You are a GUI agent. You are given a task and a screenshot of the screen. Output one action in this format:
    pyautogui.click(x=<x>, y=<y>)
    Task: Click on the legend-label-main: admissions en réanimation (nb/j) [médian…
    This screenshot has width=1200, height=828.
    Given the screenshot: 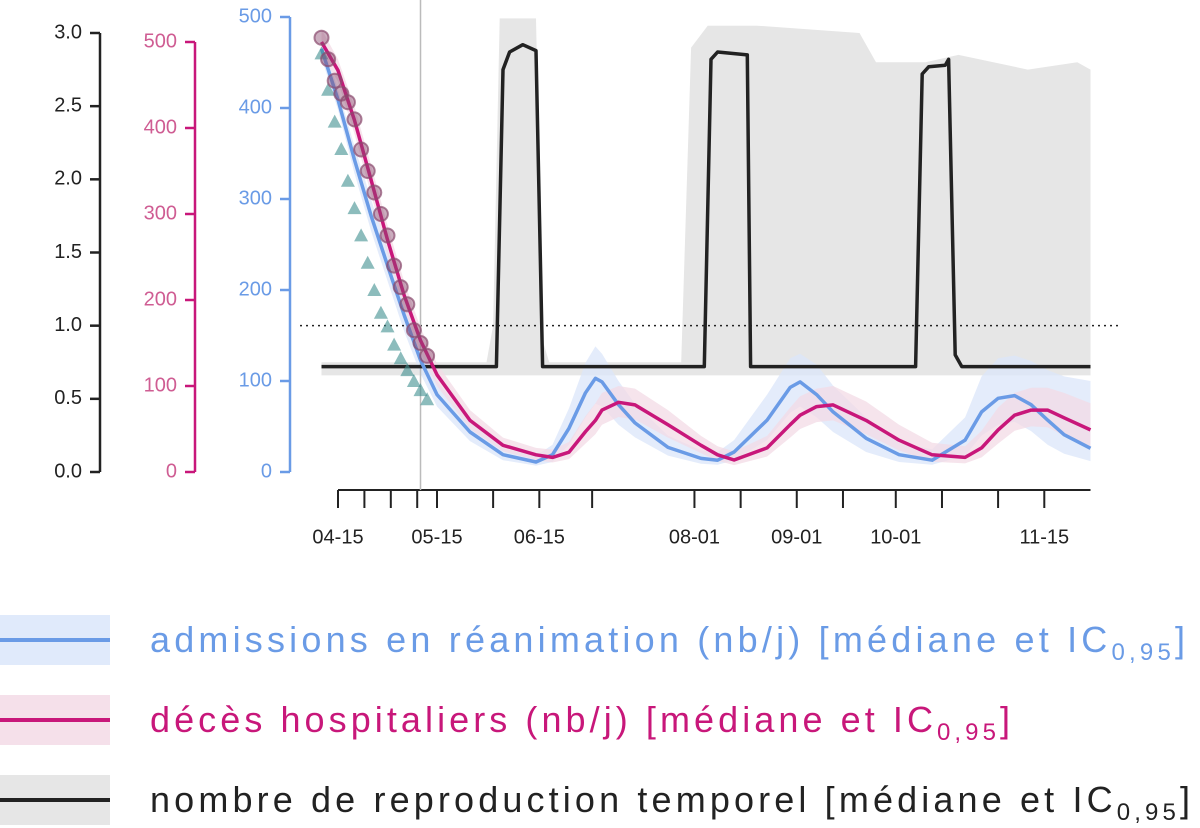 What is the action you would take?
    pyautogui.click(x=628, y=639)
    